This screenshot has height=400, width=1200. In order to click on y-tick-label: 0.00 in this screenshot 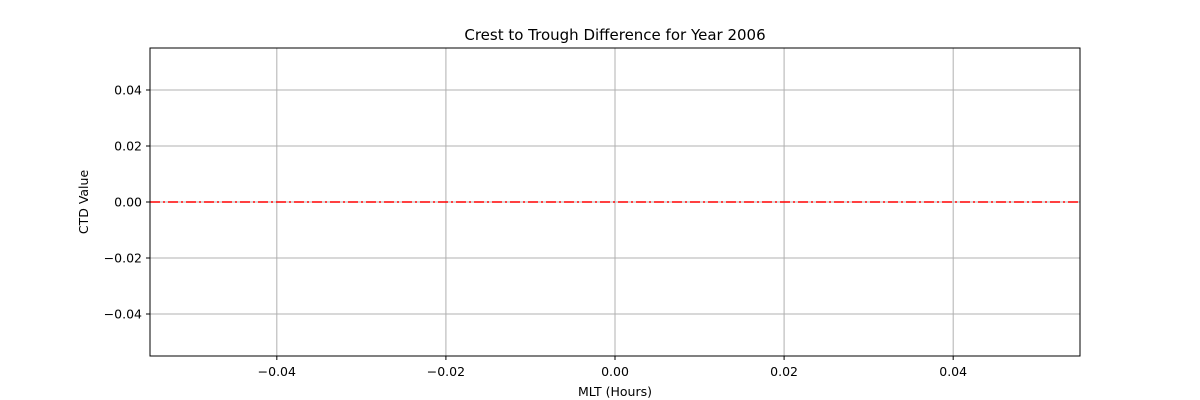, I will do `click(128, 202)`.